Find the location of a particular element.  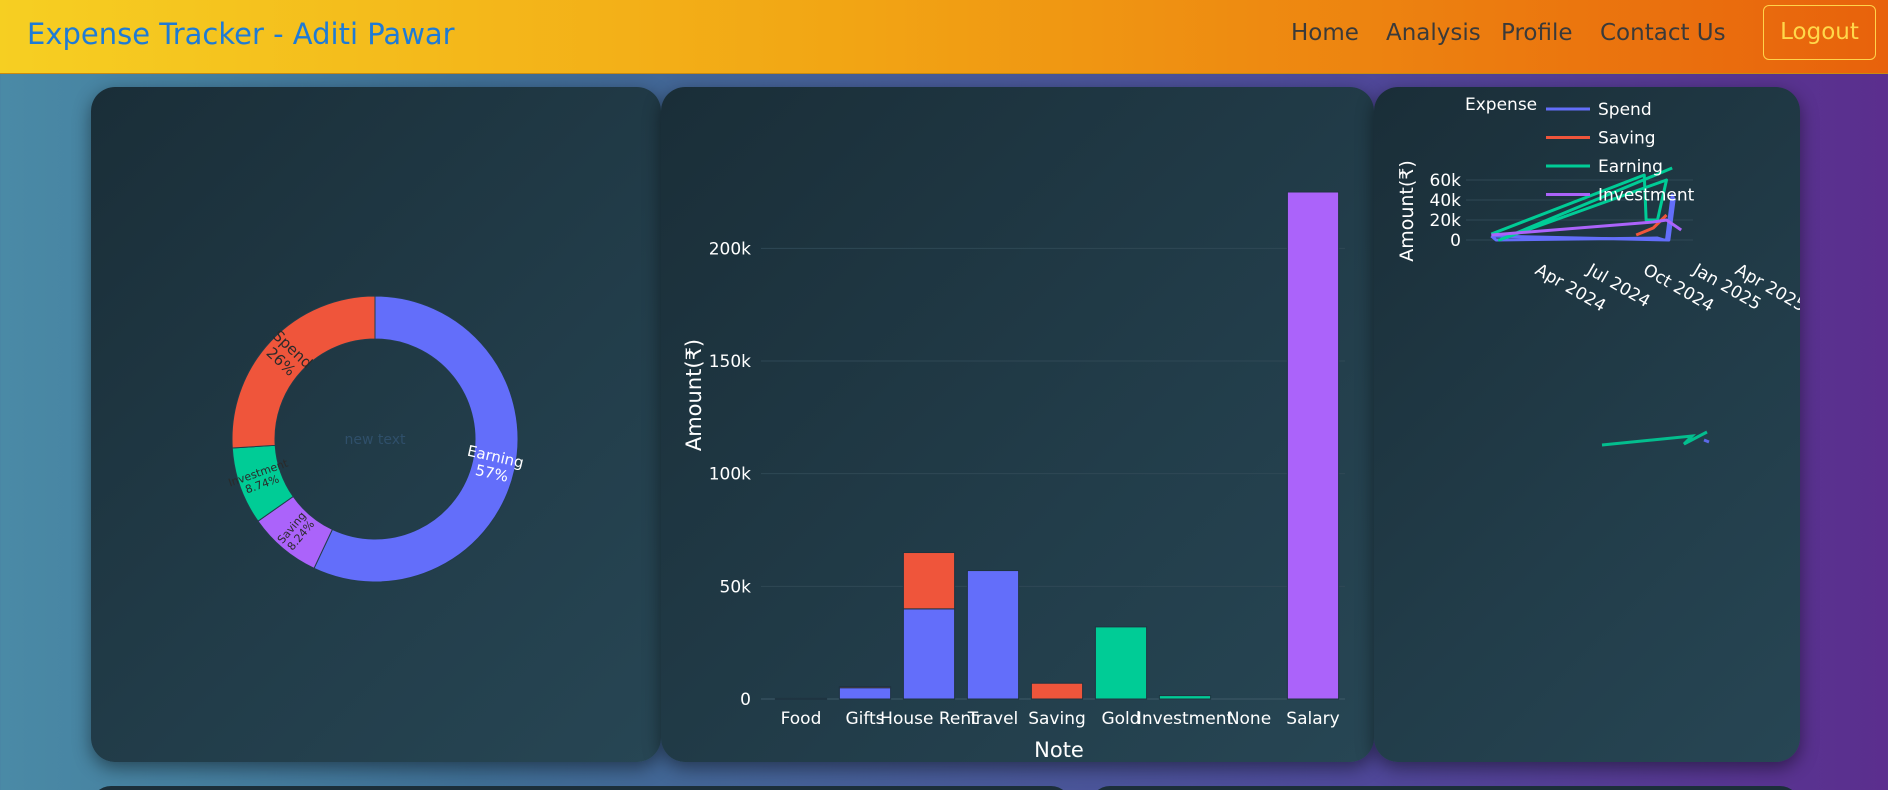

line-legend-label-saving: Saving is located at coordinates (1627, 139).